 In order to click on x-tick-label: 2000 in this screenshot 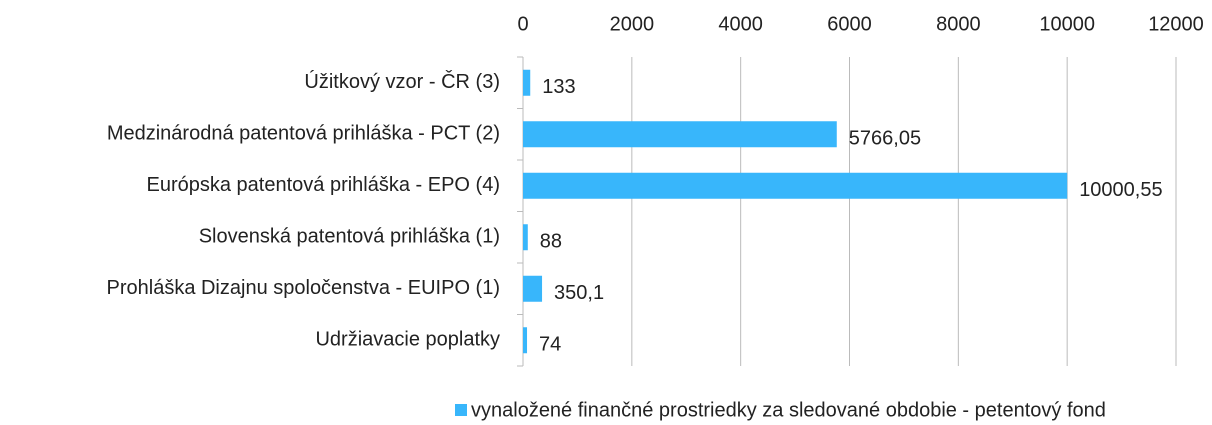, I will do `click(632, 24)`.